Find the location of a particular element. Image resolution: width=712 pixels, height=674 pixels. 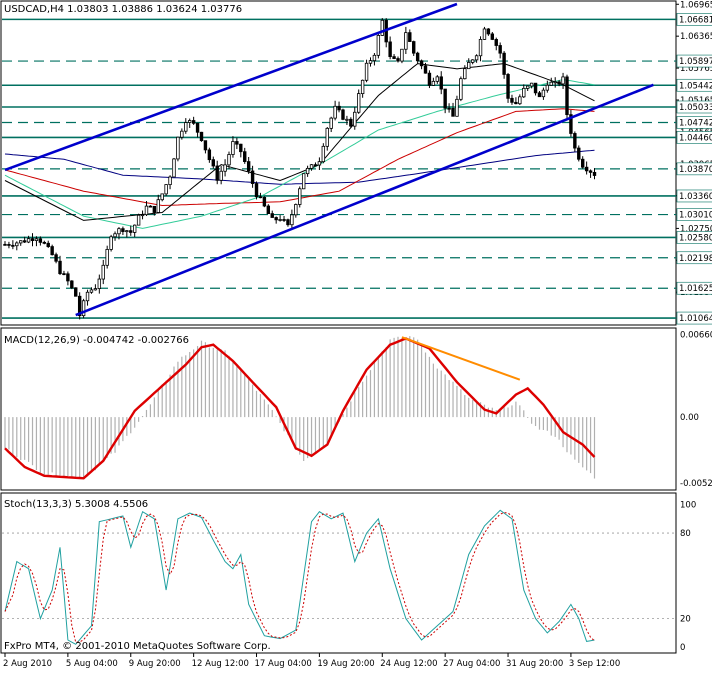

level-label: 1.03360 is located at coordinates (695, 197).